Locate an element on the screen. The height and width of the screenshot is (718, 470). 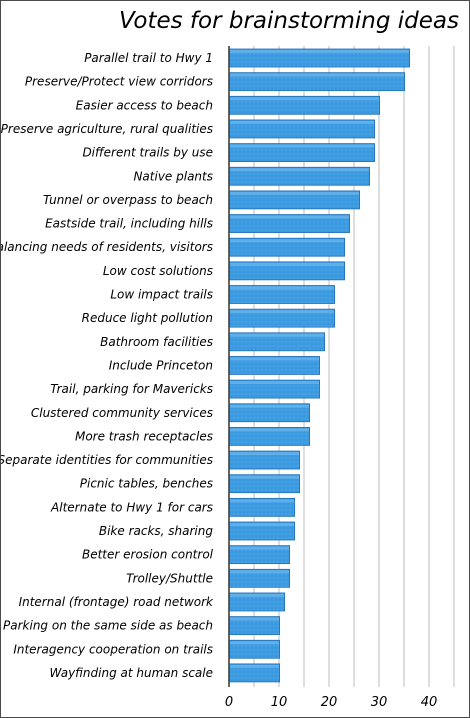
x-tick-label: 20 is located at coordinates (329, 702).